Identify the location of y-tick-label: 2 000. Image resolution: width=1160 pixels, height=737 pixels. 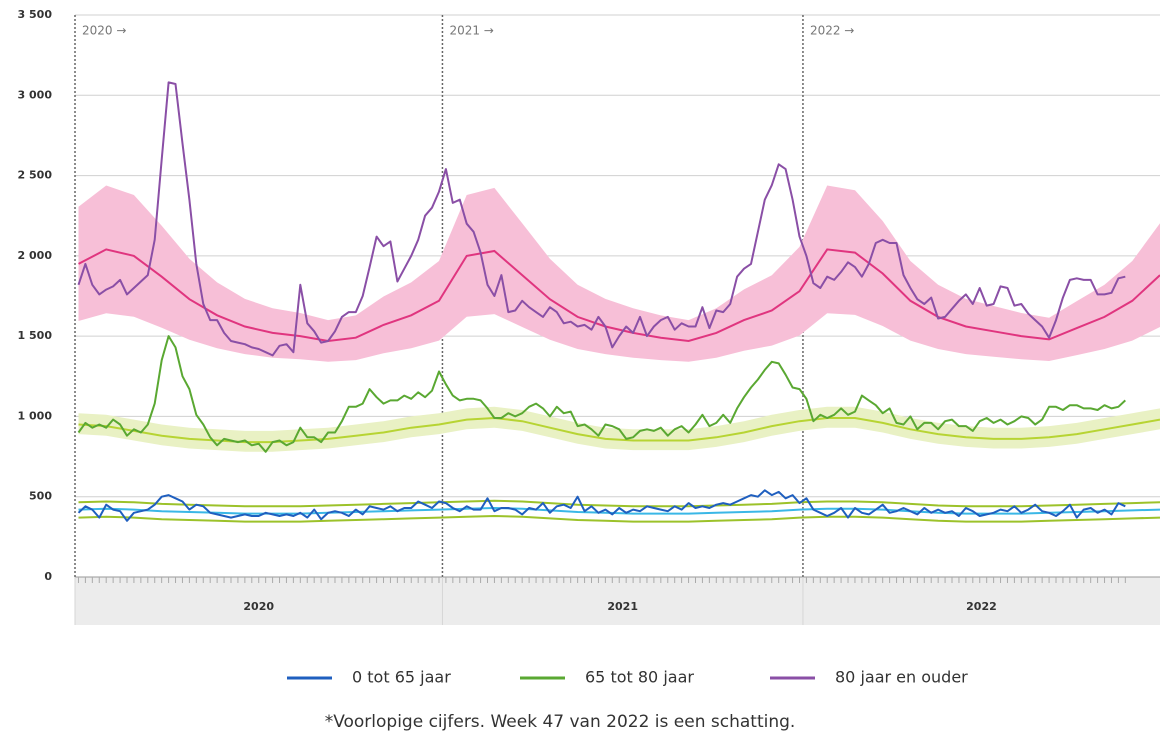
(35, 255).